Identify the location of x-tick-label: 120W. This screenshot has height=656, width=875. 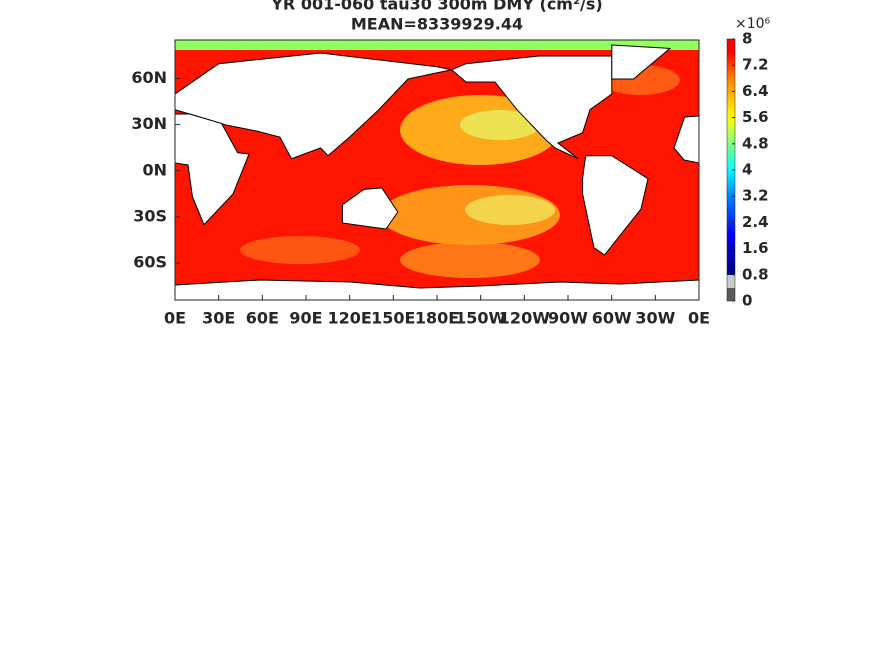
(524, 318).